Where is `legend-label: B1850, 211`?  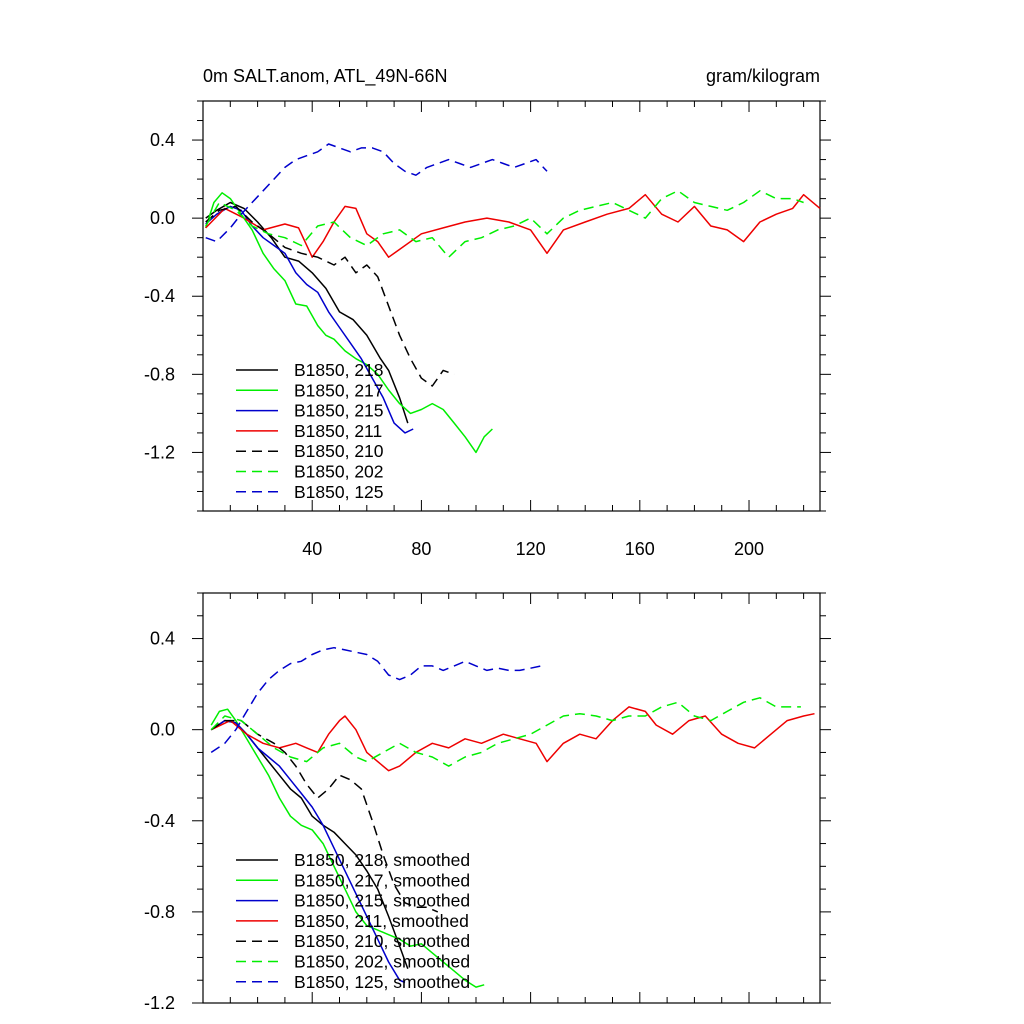 legend-label: B1850, 211 is located at coordinates (338, 431).